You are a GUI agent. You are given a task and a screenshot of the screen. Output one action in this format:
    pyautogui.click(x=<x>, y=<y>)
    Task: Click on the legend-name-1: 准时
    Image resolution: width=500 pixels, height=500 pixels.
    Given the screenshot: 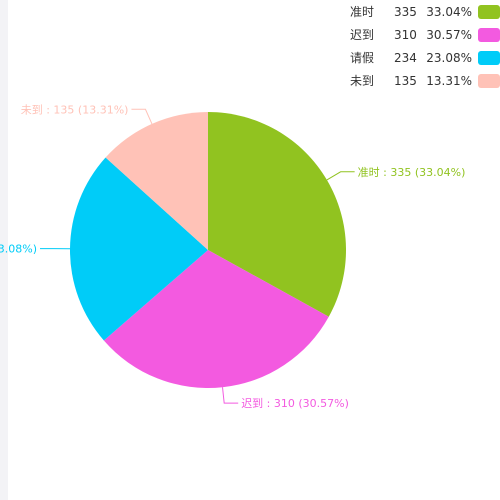 What is the action you would take?
    pyautogui.click(x=362, y=12)
    